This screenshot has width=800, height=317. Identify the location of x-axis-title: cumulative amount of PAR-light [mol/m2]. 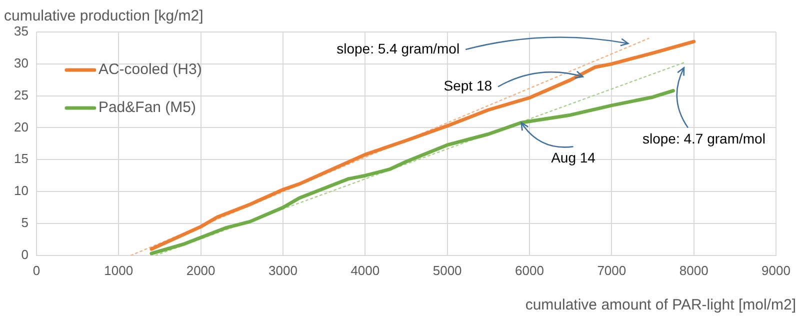
(660, 305).